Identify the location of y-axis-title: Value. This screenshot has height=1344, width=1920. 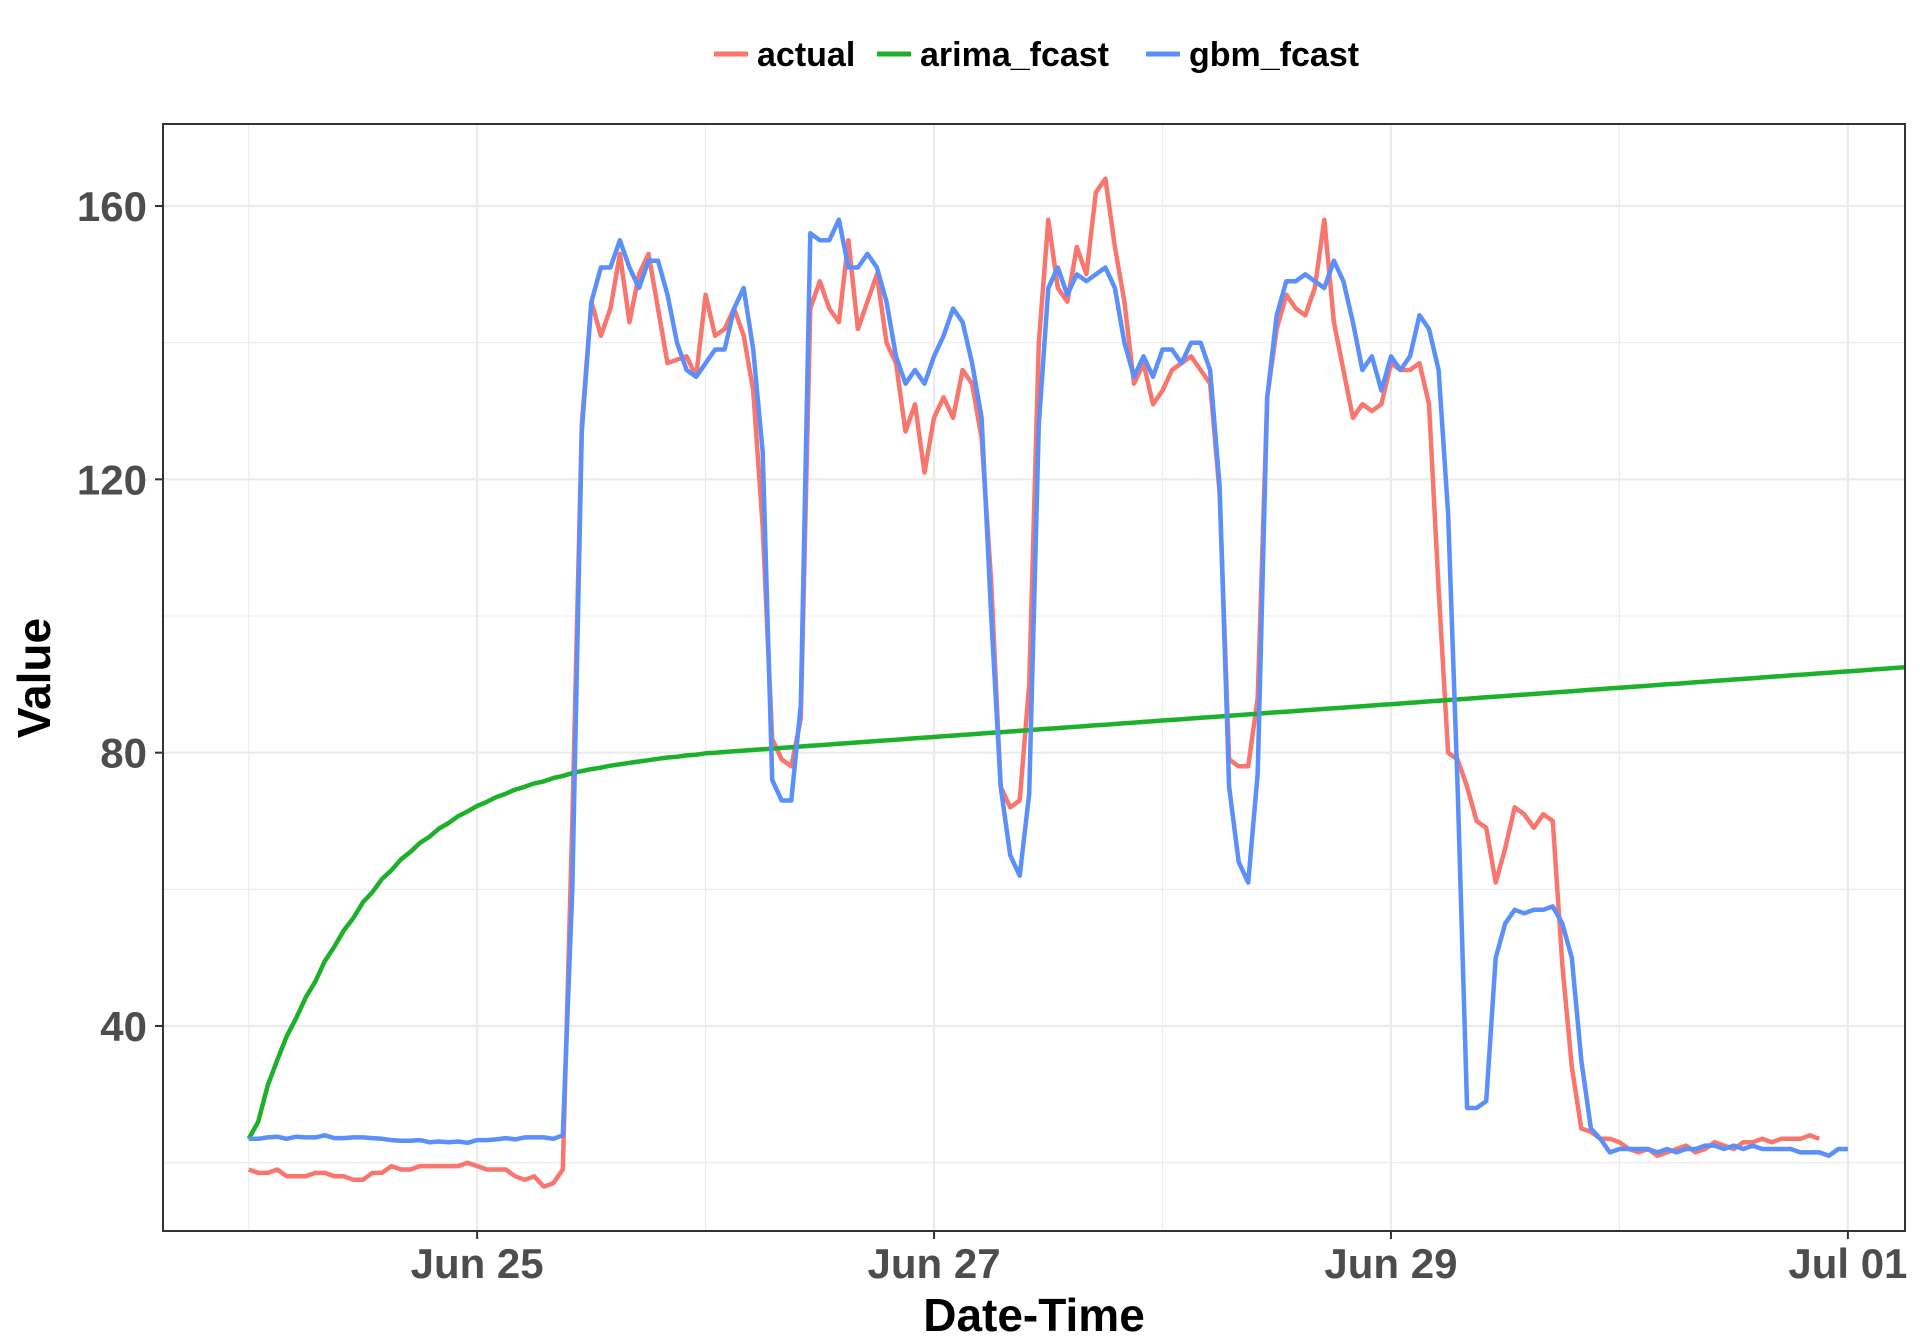
(34, 678).